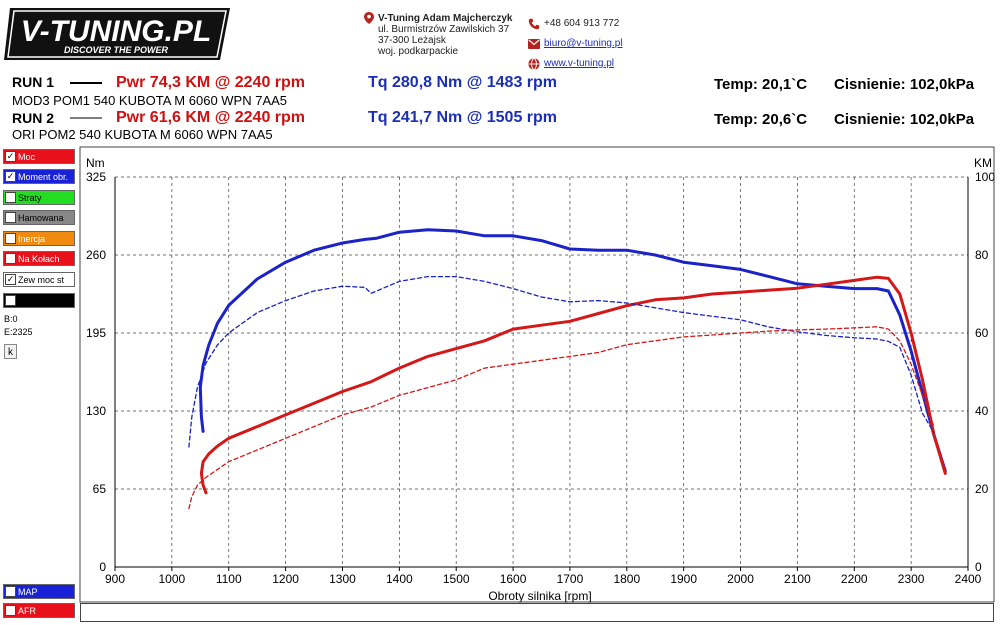  What do you see at coordinates (116, 50) in the screenshot?
I see `logo-tagline: DISCOVER THE POWER` at bounding box center [116, 50].